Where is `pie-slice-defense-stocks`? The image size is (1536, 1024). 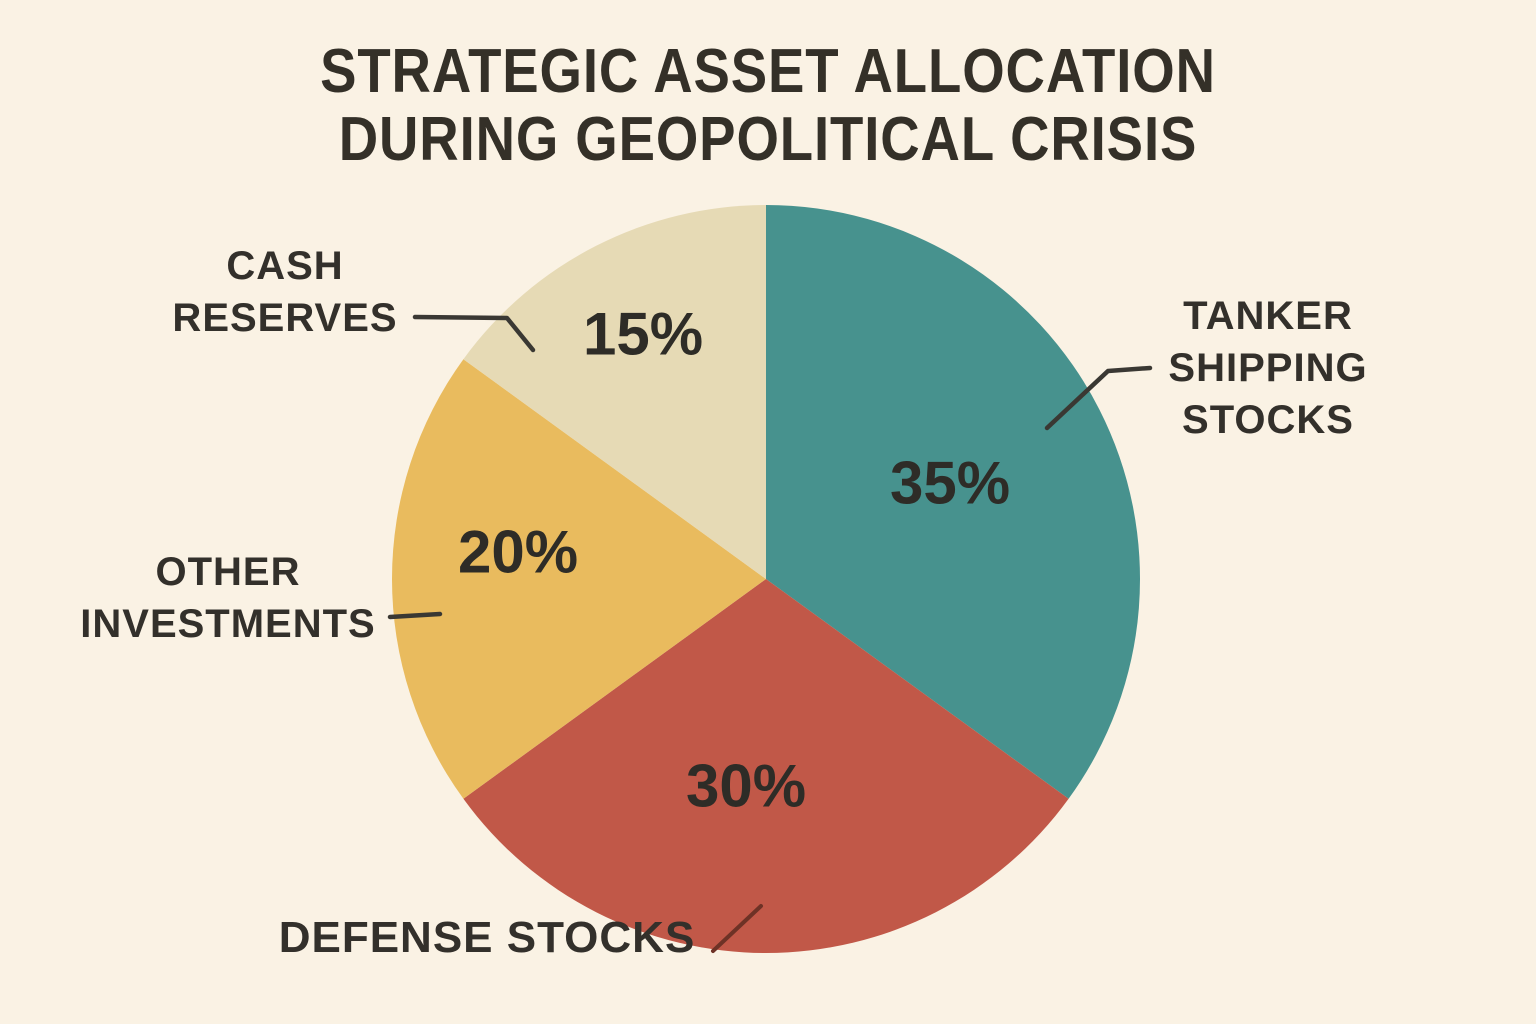 pie-slice-defense-stocks is located at coordinates (766, 766).